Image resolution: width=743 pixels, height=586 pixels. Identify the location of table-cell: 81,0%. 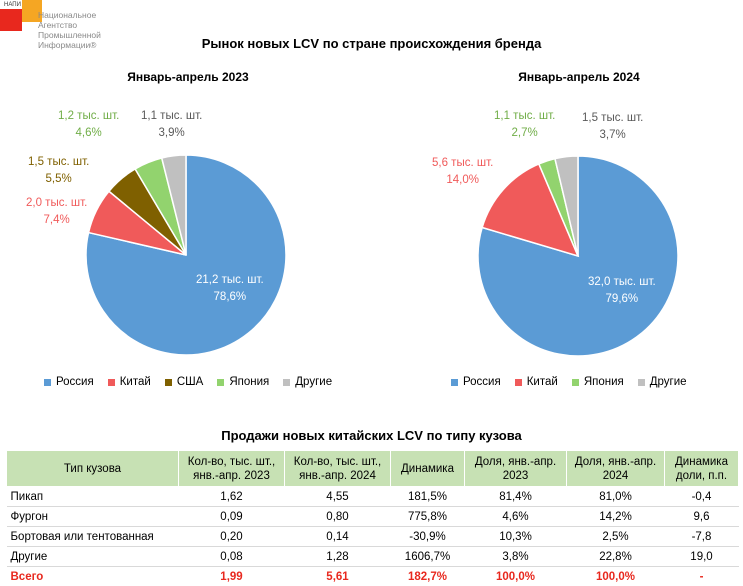
(615, 496).